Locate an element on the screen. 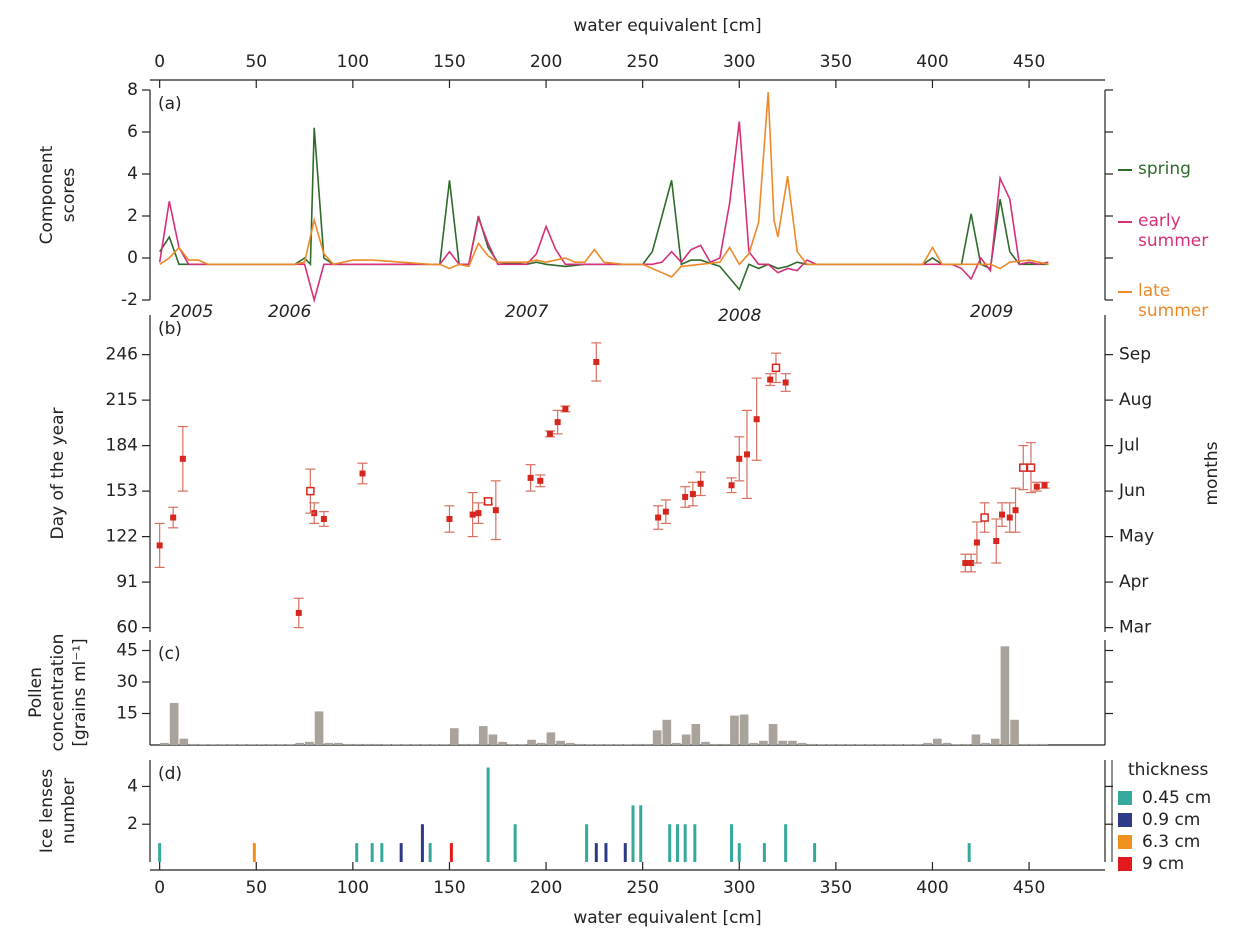 This screenshot has height=931, width=1239. x-tick-label: 300 is located at coordinates (739, 62).